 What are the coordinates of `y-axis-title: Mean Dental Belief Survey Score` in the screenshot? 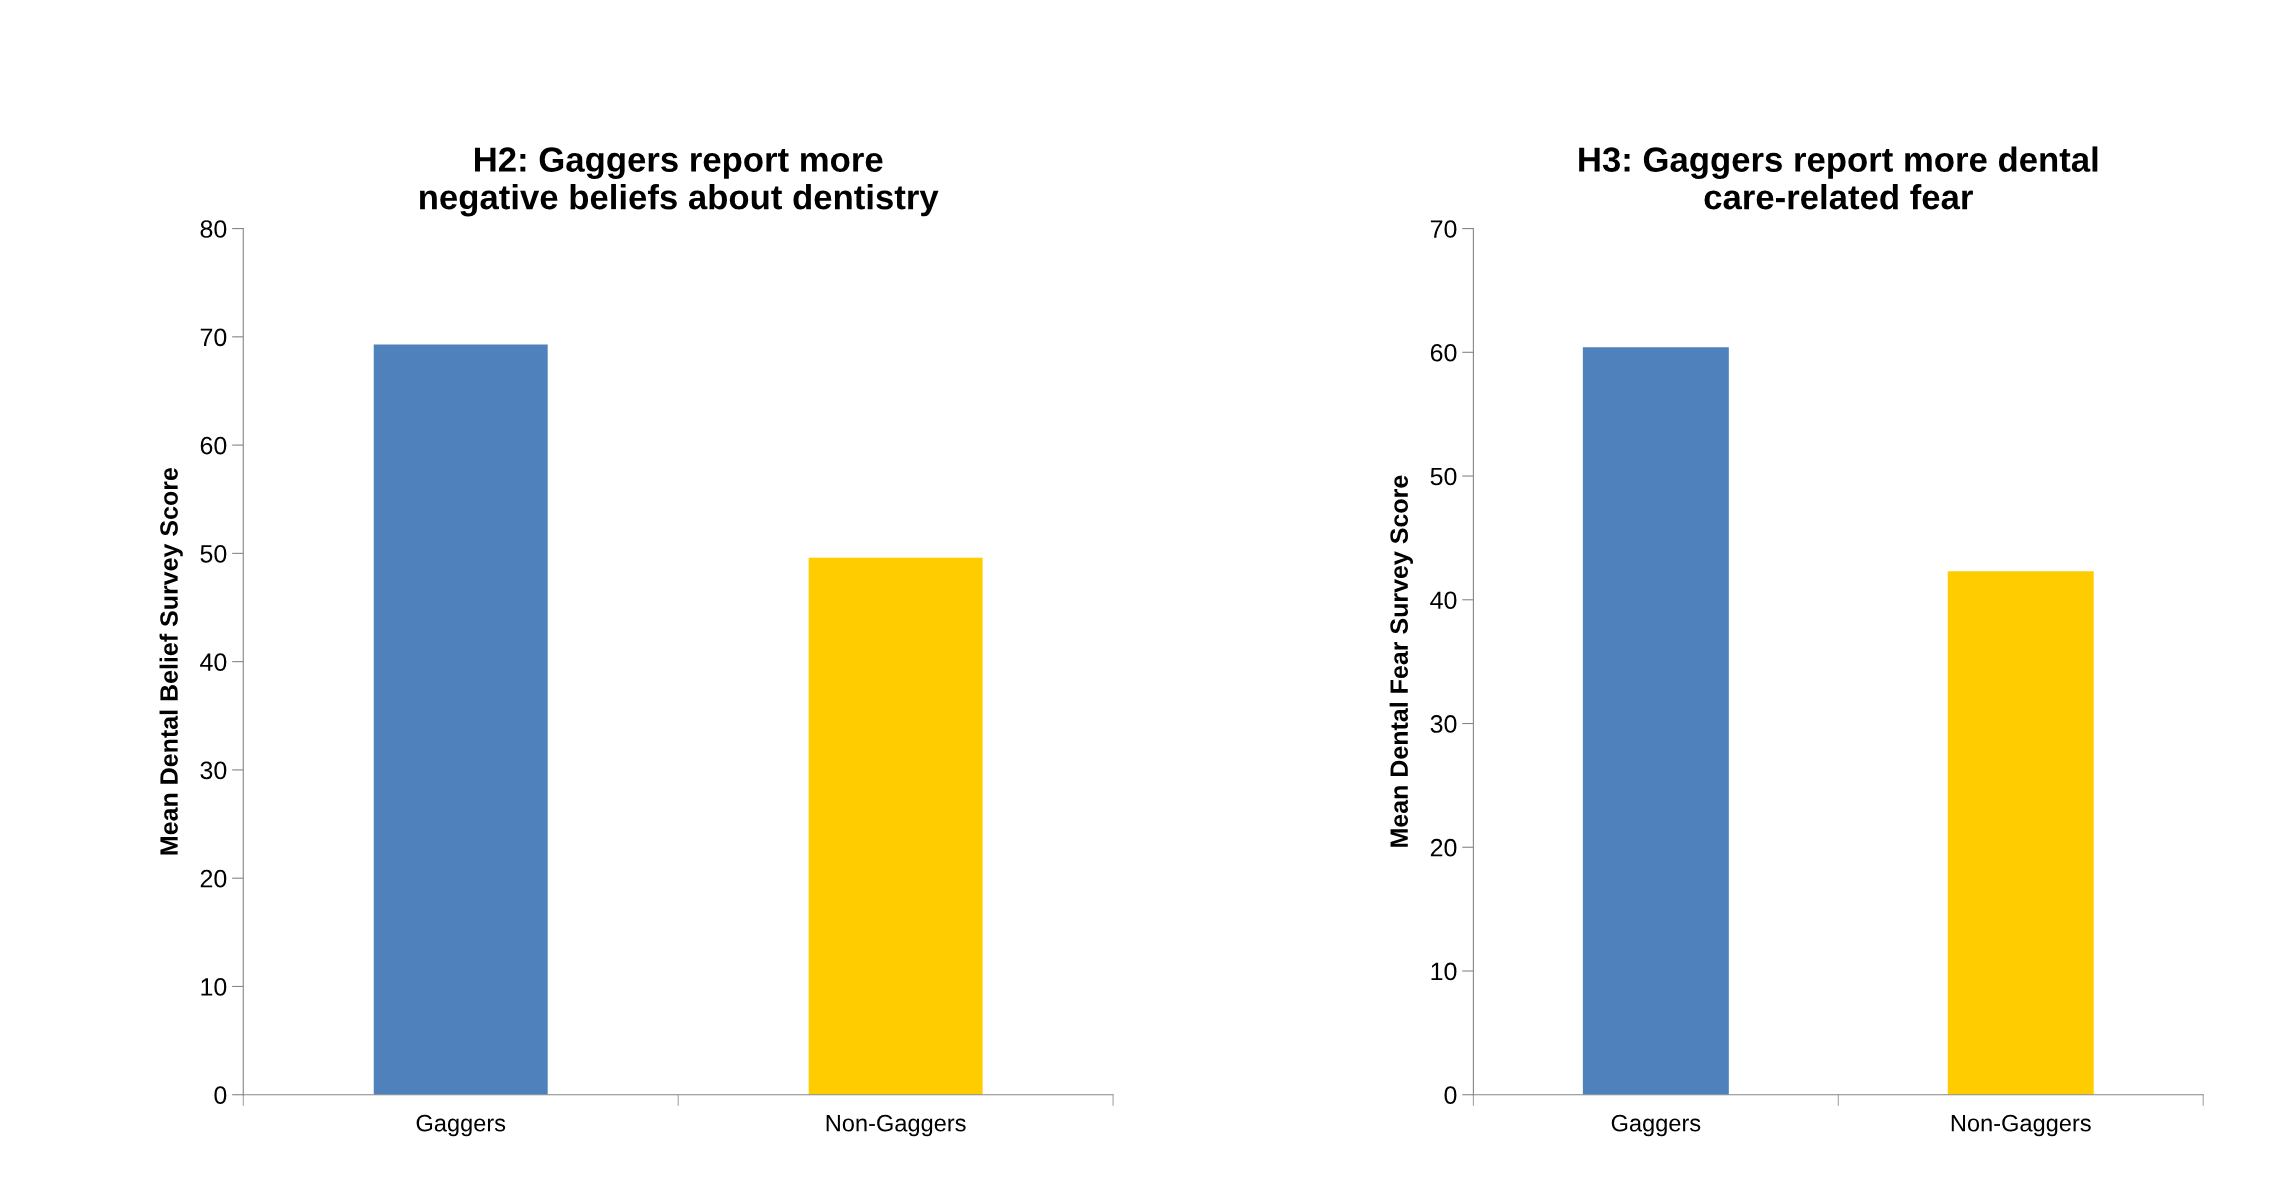 It's located at (171, 661).